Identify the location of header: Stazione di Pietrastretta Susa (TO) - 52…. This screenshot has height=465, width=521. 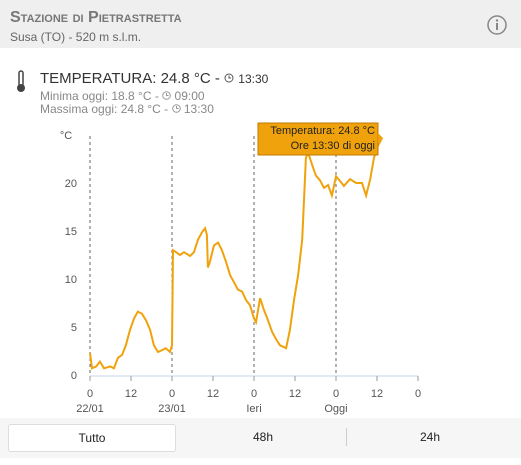
(260, 24).